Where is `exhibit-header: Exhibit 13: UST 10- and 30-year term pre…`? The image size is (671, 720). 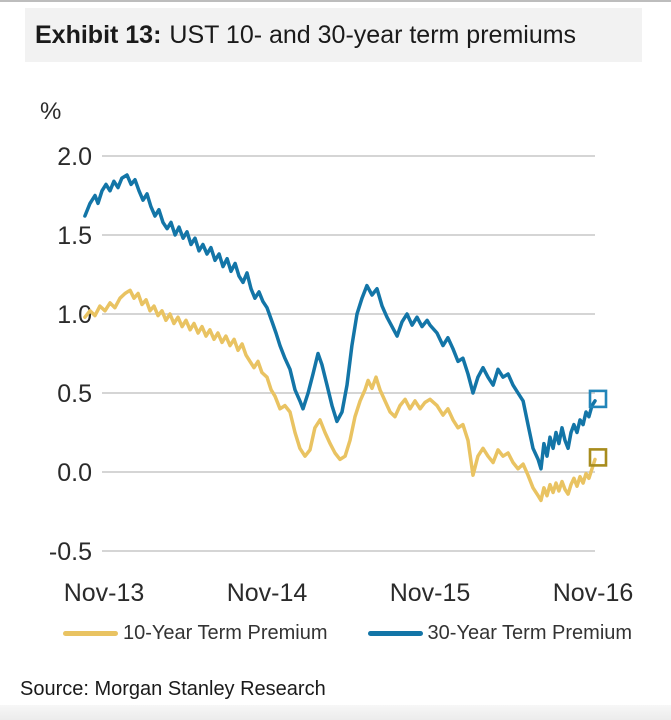
exhibit-header: Exhibit 13: UST 10- and 30-year term pre… is located at coordinates (333, 35).